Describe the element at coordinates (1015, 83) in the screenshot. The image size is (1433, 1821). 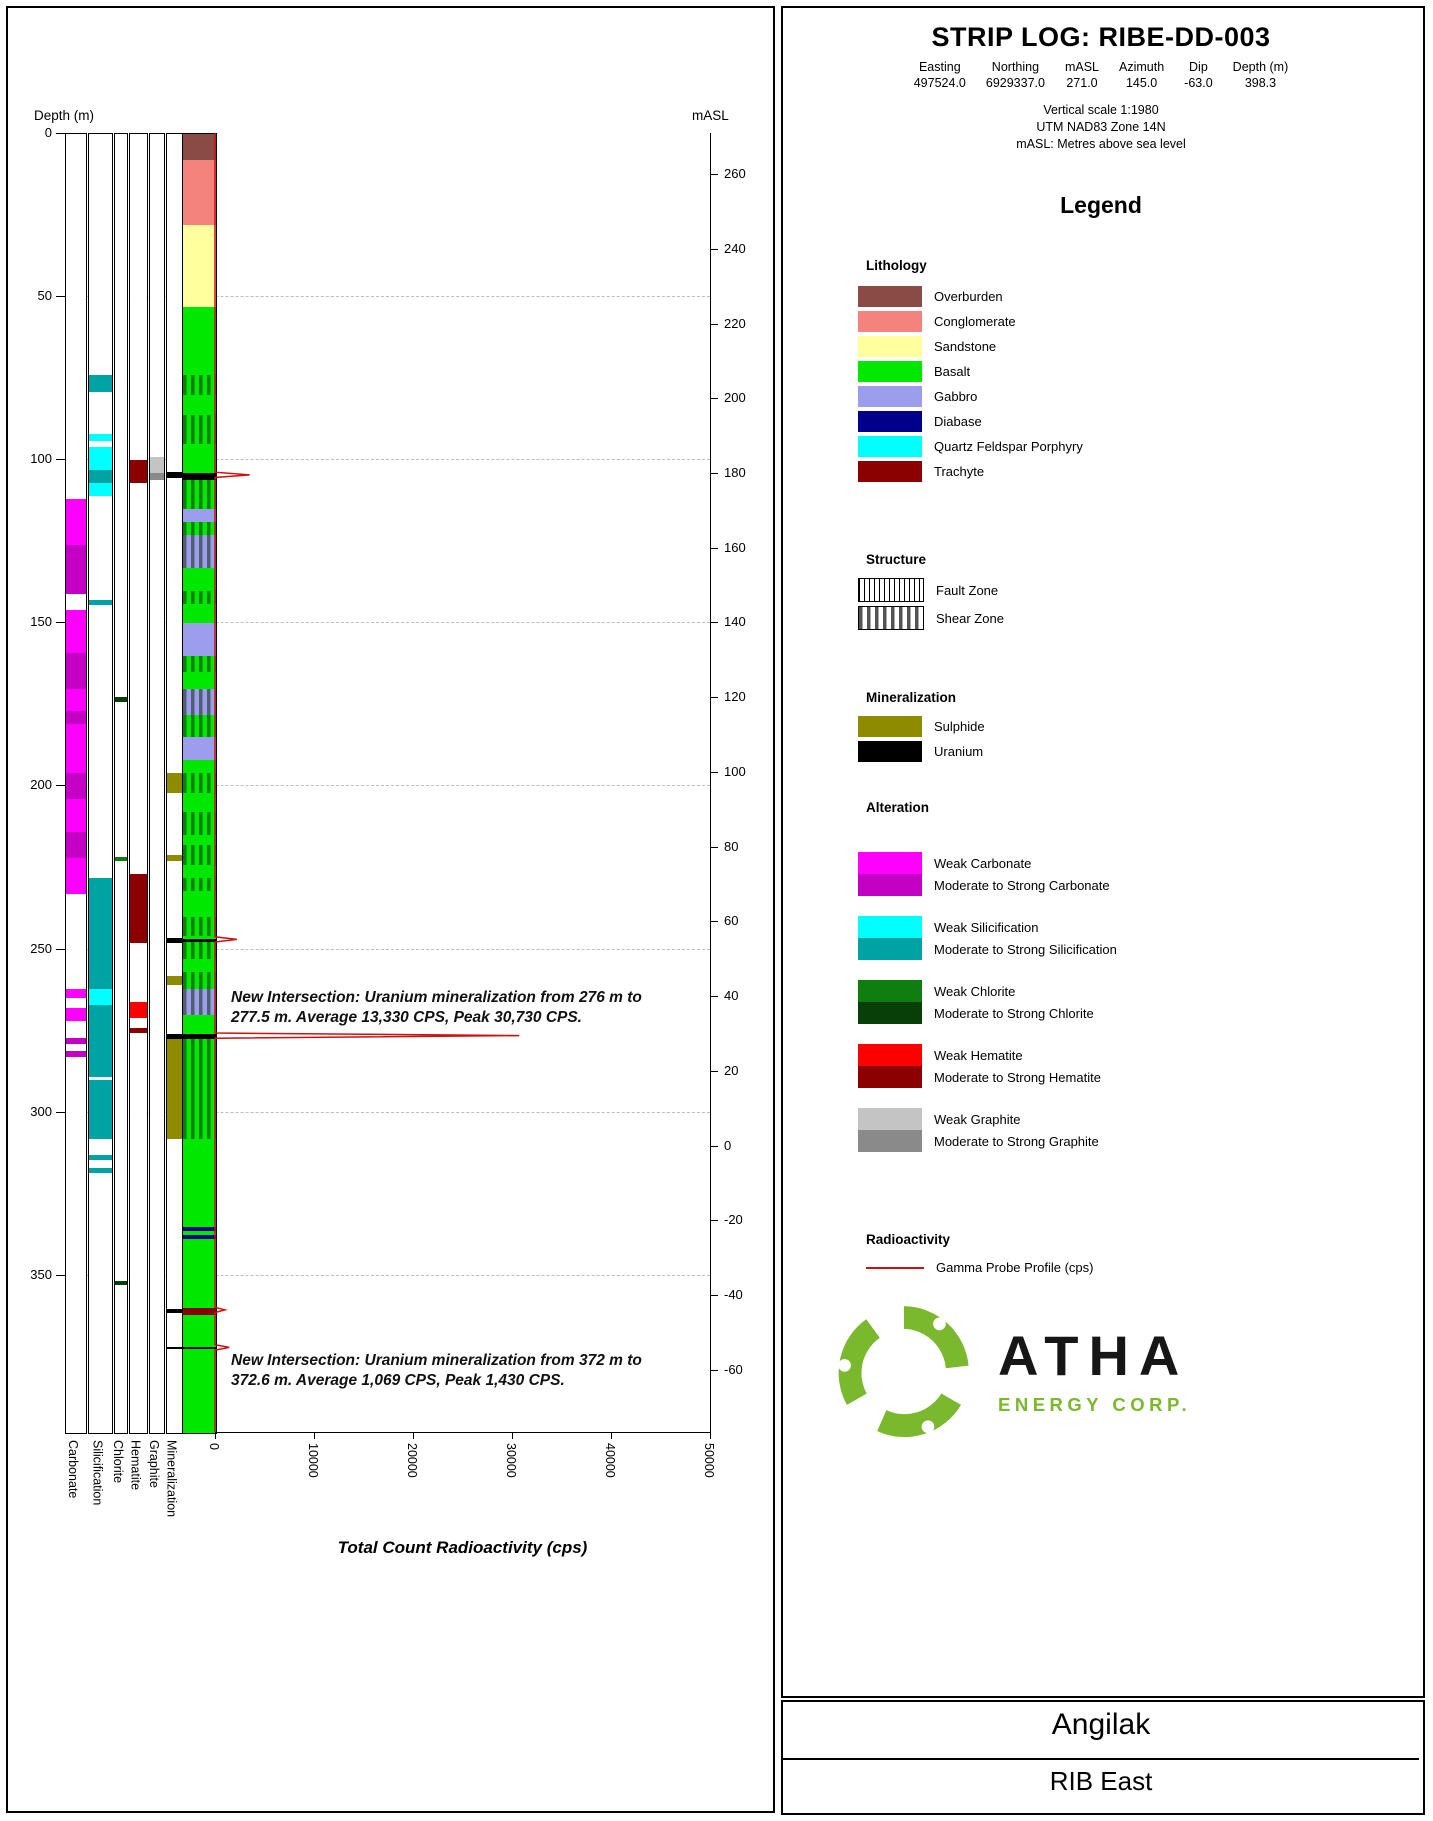
I see `collar-value: 6929337.0` at that location.